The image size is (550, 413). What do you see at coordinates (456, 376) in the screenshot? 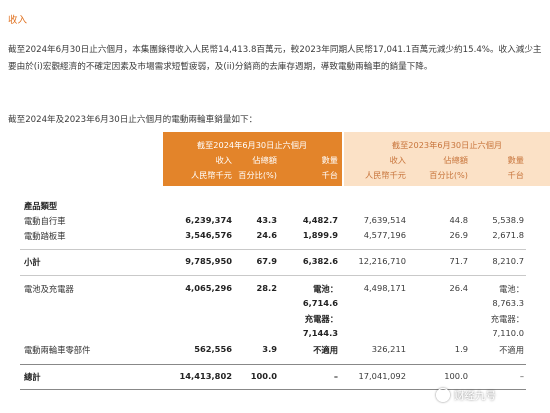
I see `share-prior: 100.0` at bounding box center [456, 376].